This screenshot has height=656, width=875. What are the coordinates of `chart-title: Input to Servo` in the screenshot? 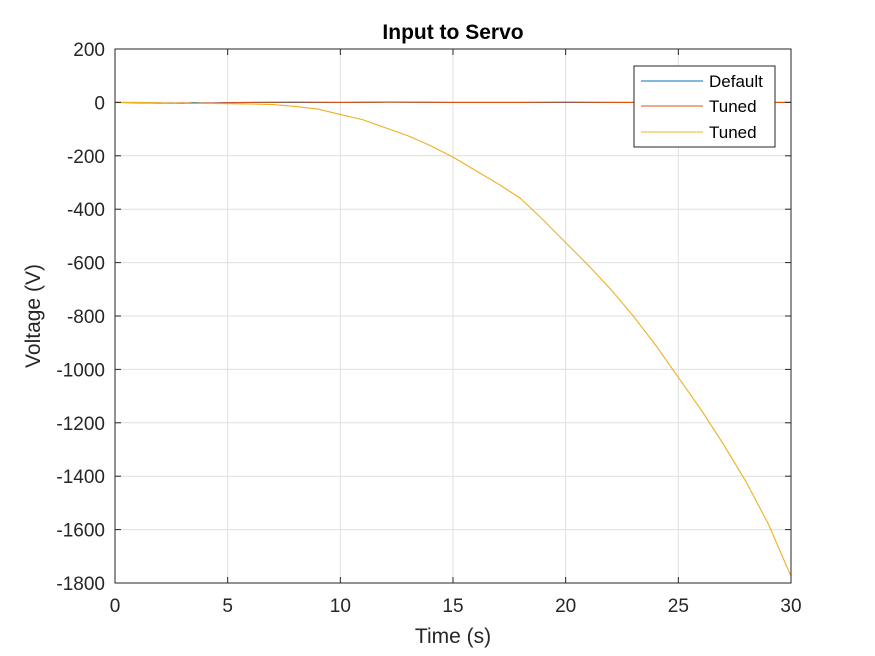 It's located at (452, 32).